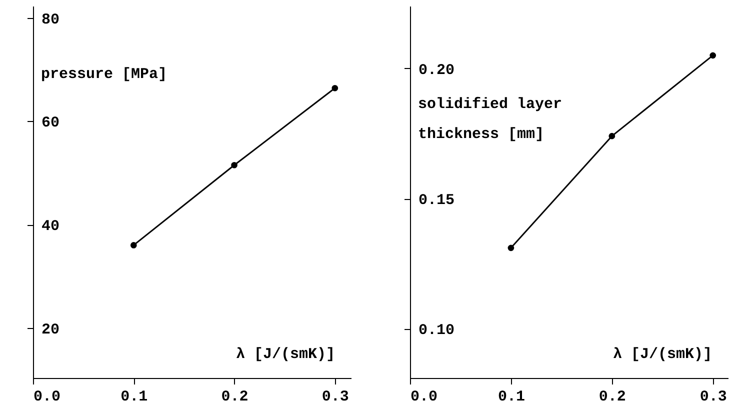 Image resolution: width=746 pixels, height=417 pixels. Describe the element at coordinates (51, 227) in the screenshot. I see `y-tick-label: 40` at that location.